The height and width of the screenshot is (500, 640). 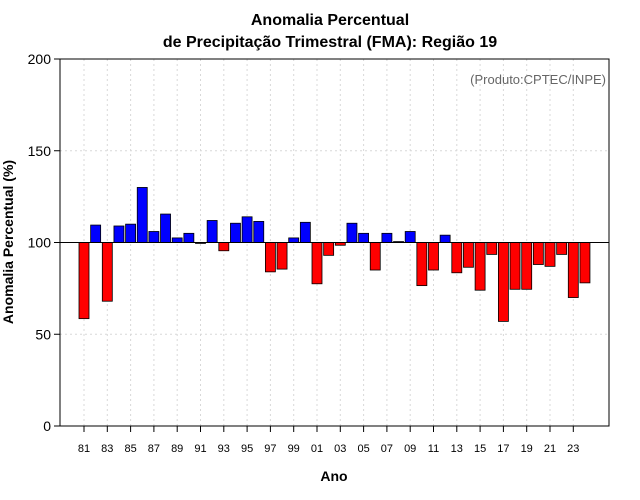 What do you see at coordinates (247, 449) in the screenshot?
I see `x-tick-label: 95` at bounding box center [247, 449].